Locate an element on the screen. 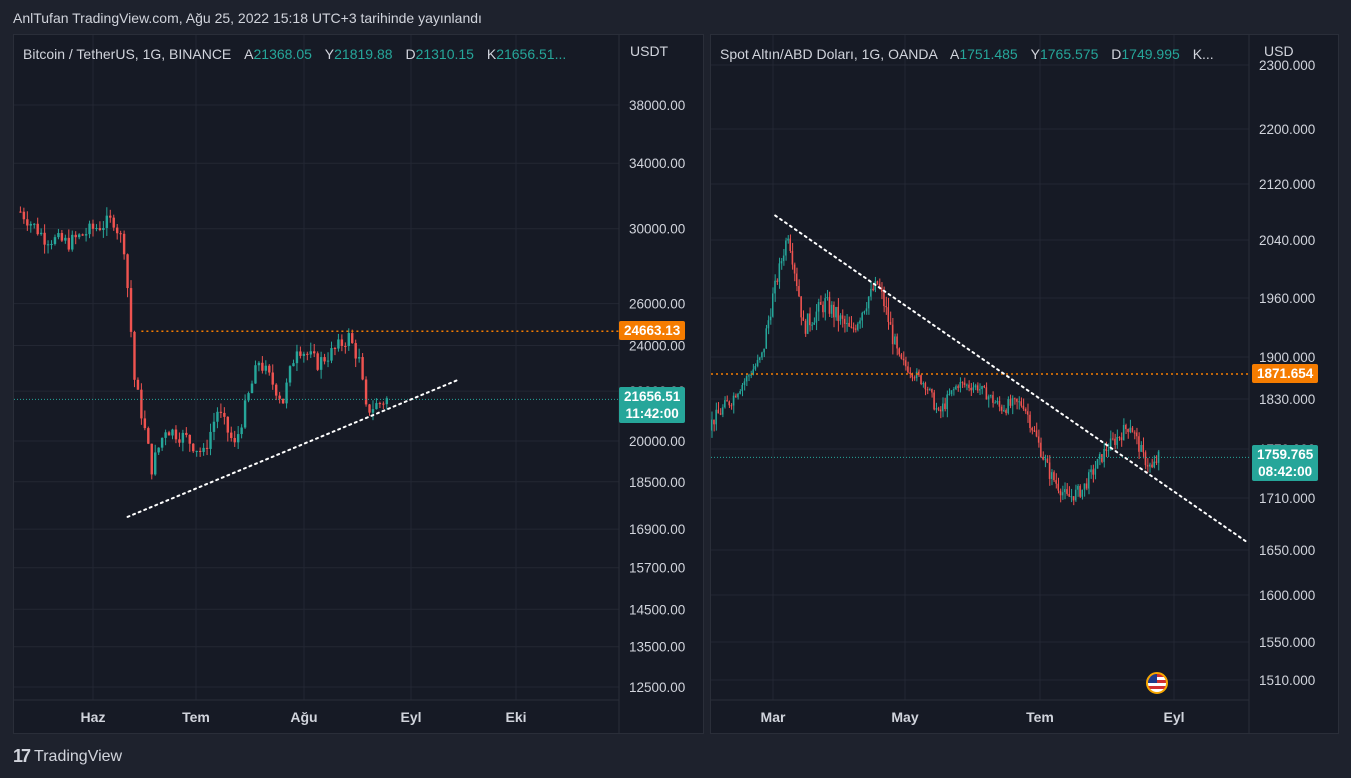 The width and height of the screenshot is (1351, 778). y-tick-label: 1510.000 is located at coordinates (1287, 680).